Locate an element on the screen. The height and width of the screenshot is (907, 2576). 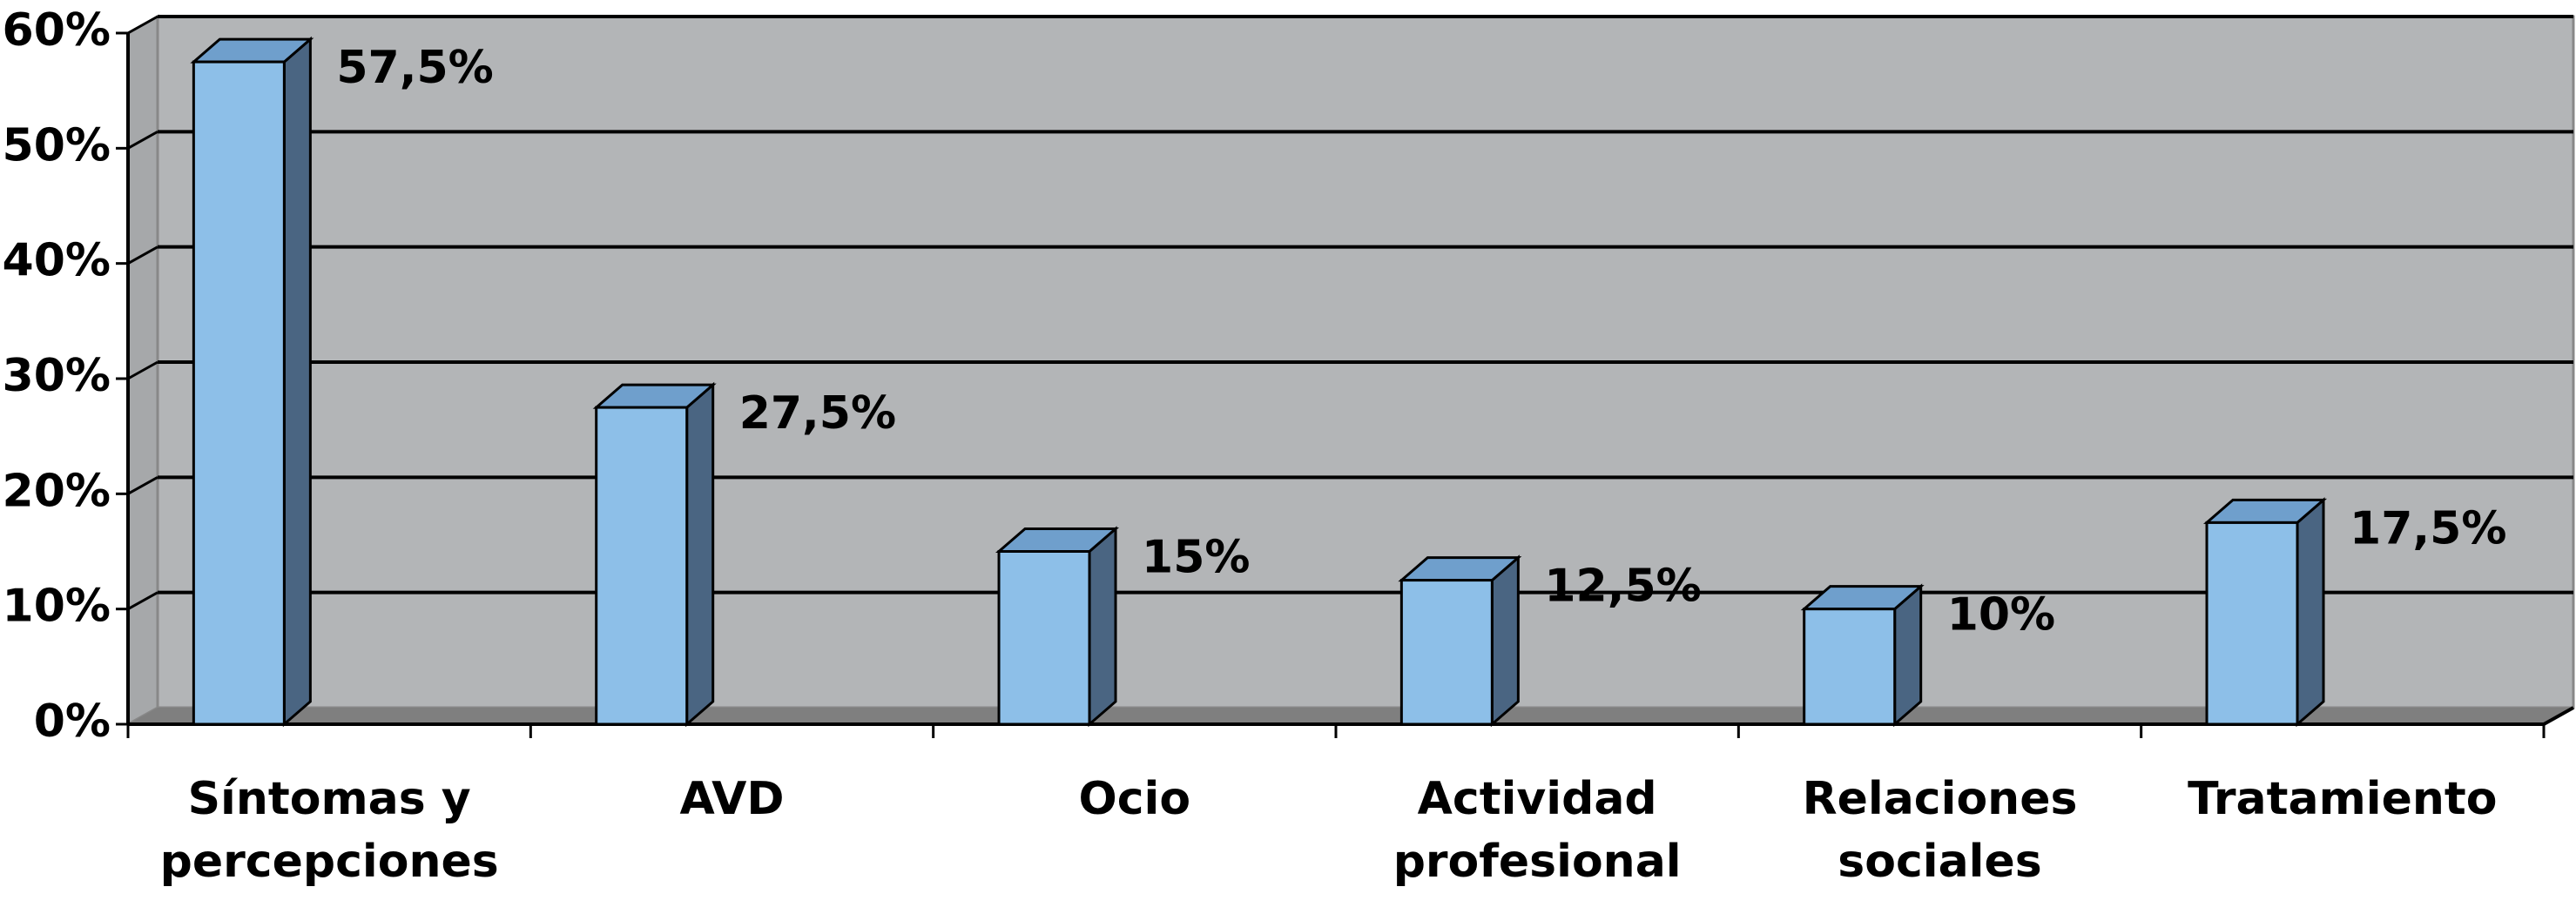
floor is located at coordinates (1350, 716).